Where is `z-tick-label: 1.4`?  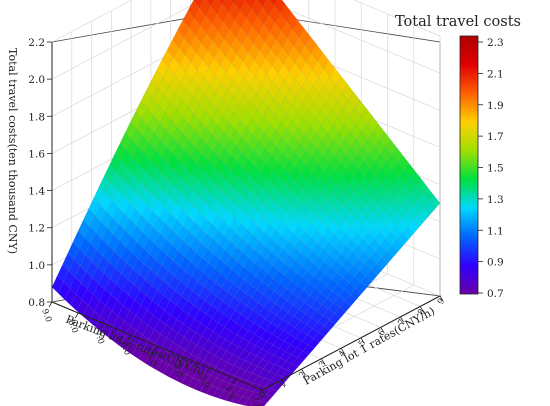
z-tick-label: 1.4 is located at coordinates (36, 192).